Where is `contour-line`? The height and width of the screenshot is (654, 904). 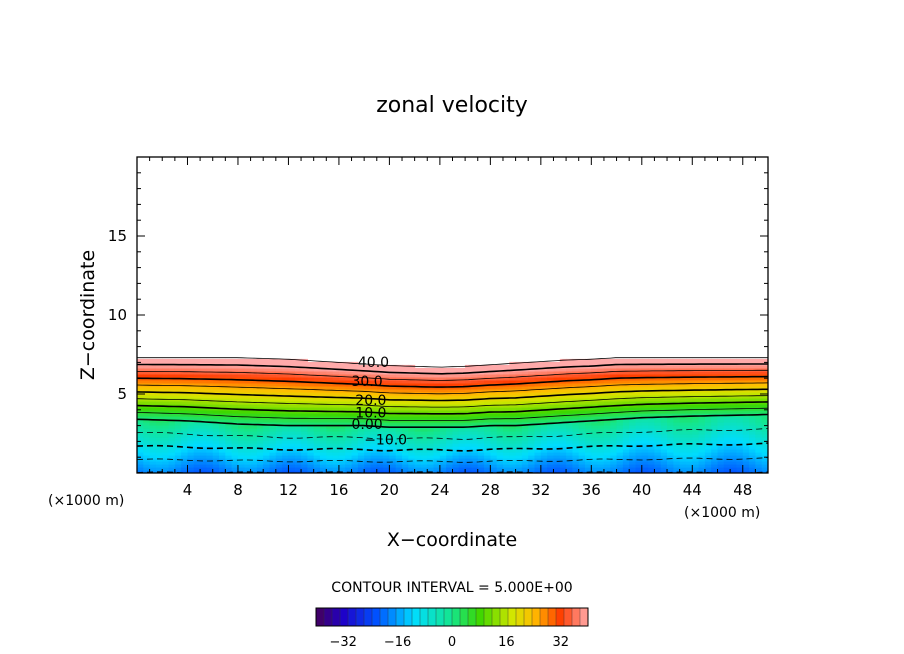
contour-line is located at coordinates (452, 414).